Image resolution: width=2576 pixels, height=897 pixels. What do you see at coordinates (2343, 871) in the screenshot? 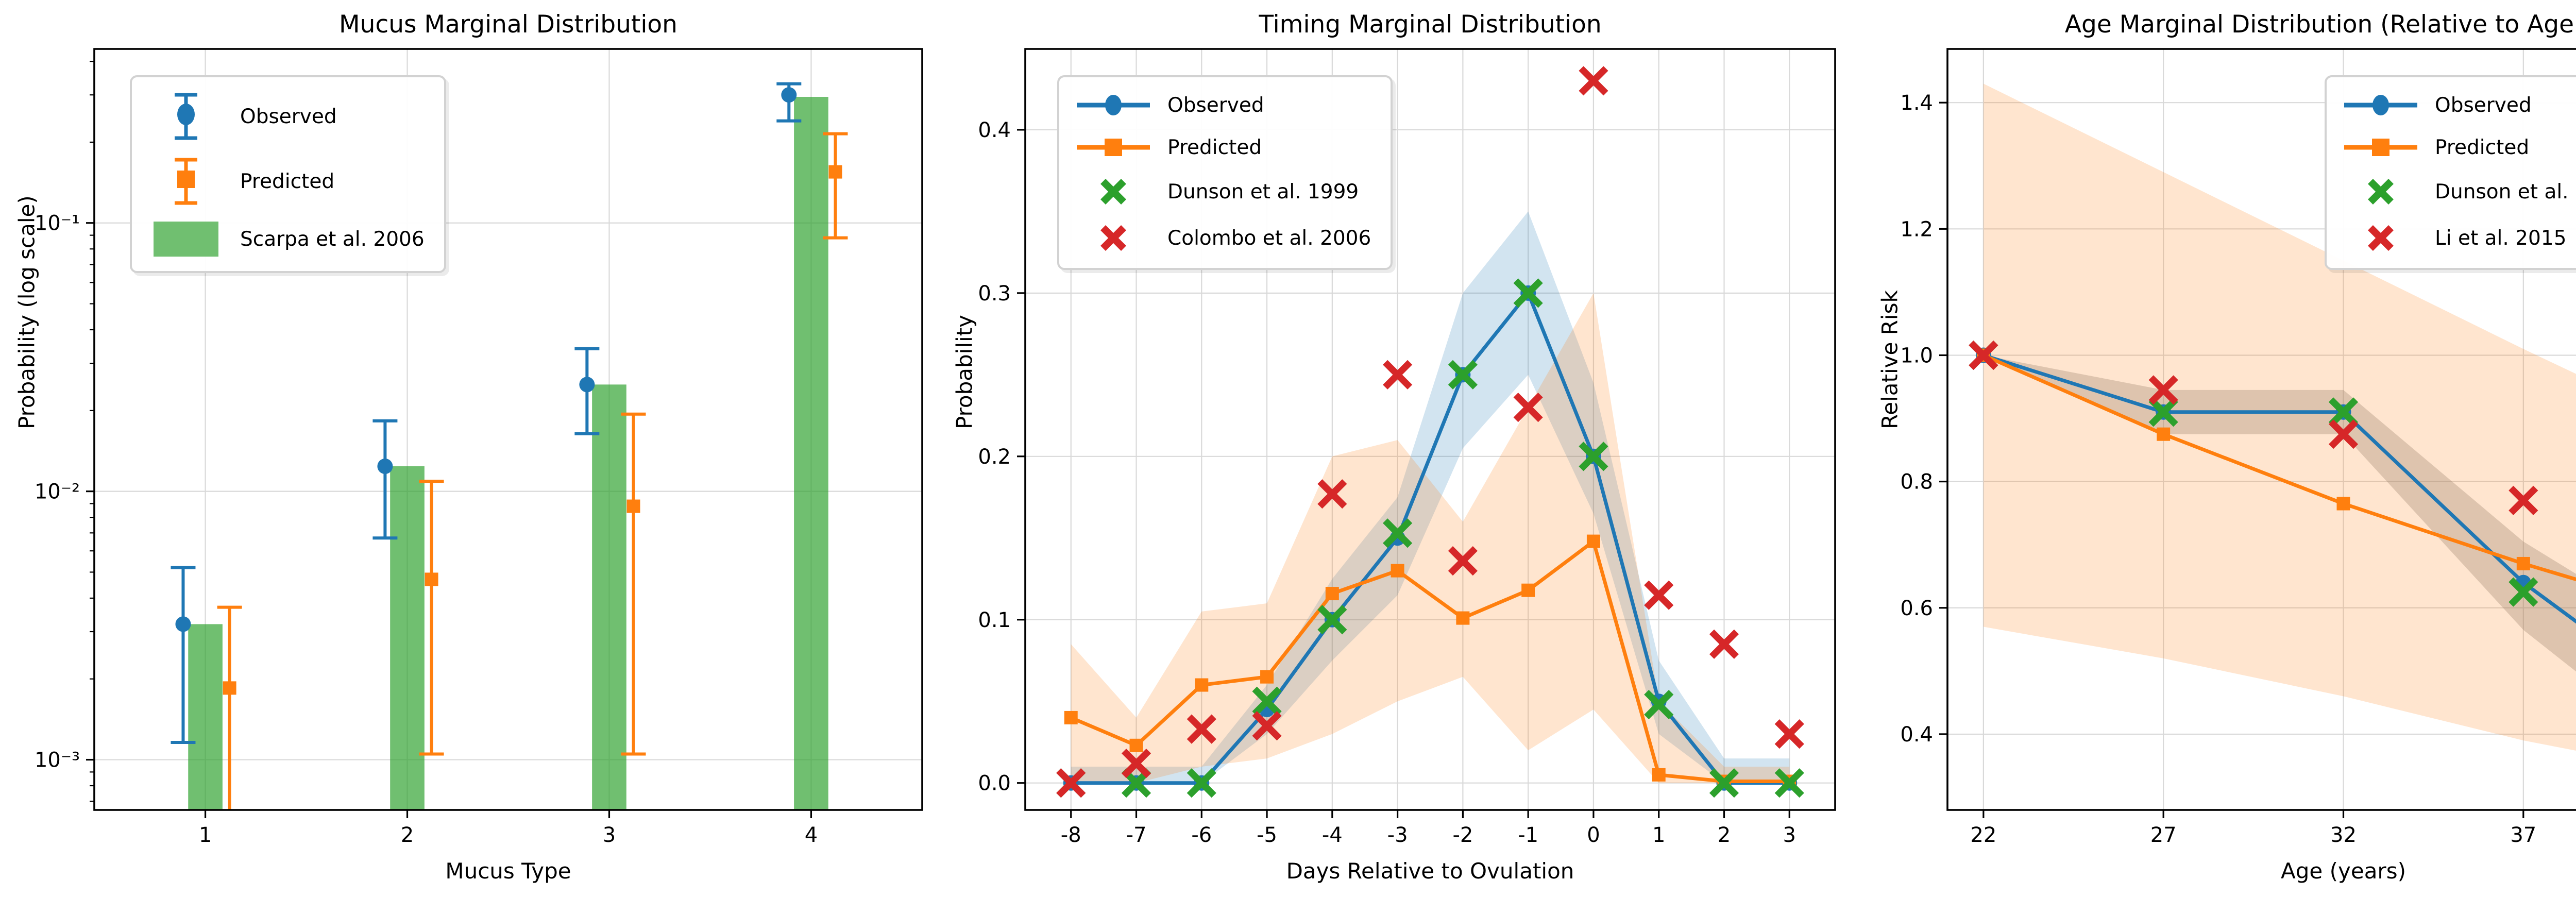
I see `age-x-axis-label: Age (years)` at bounding box center [2343, 871].